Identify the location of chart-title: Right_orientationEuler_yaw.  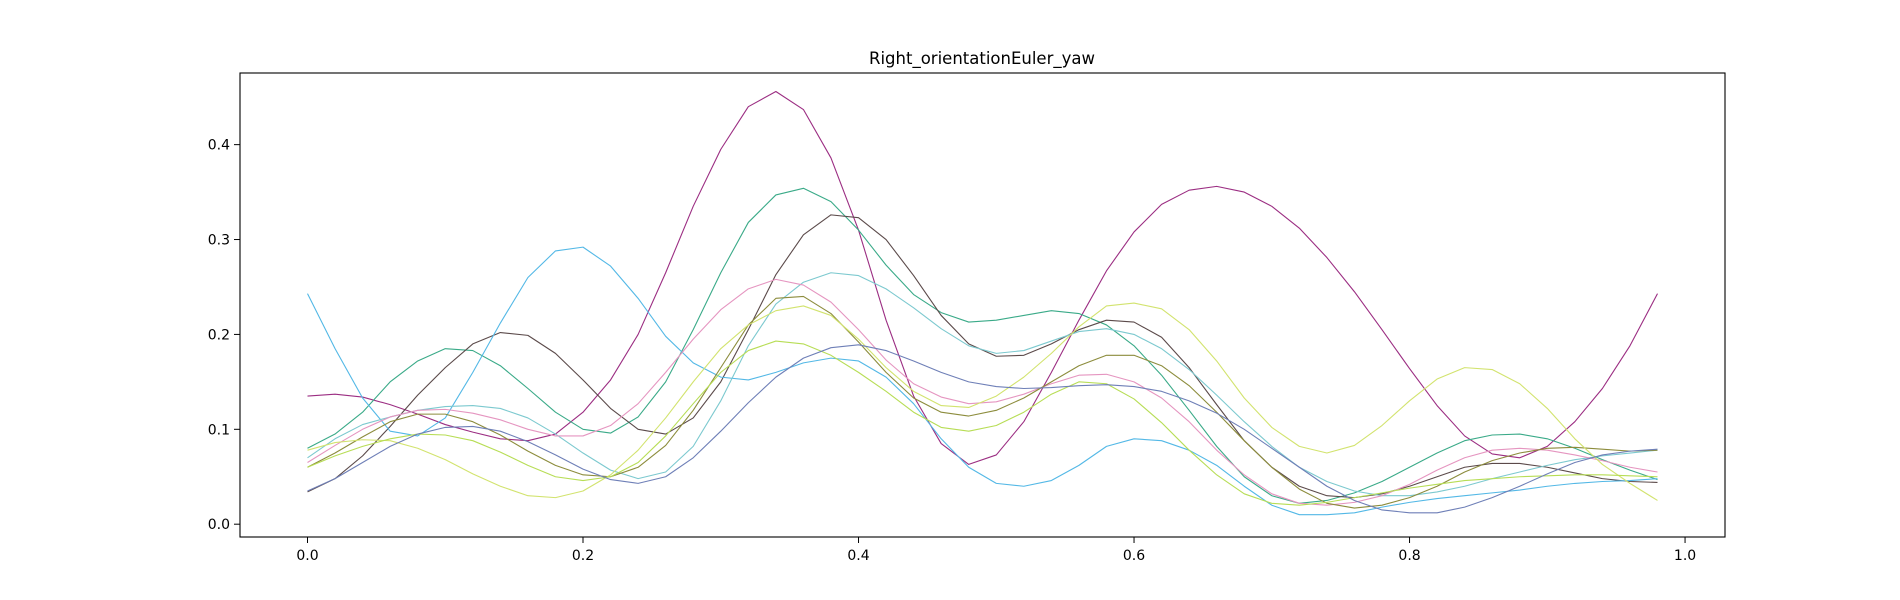
(982, 59).